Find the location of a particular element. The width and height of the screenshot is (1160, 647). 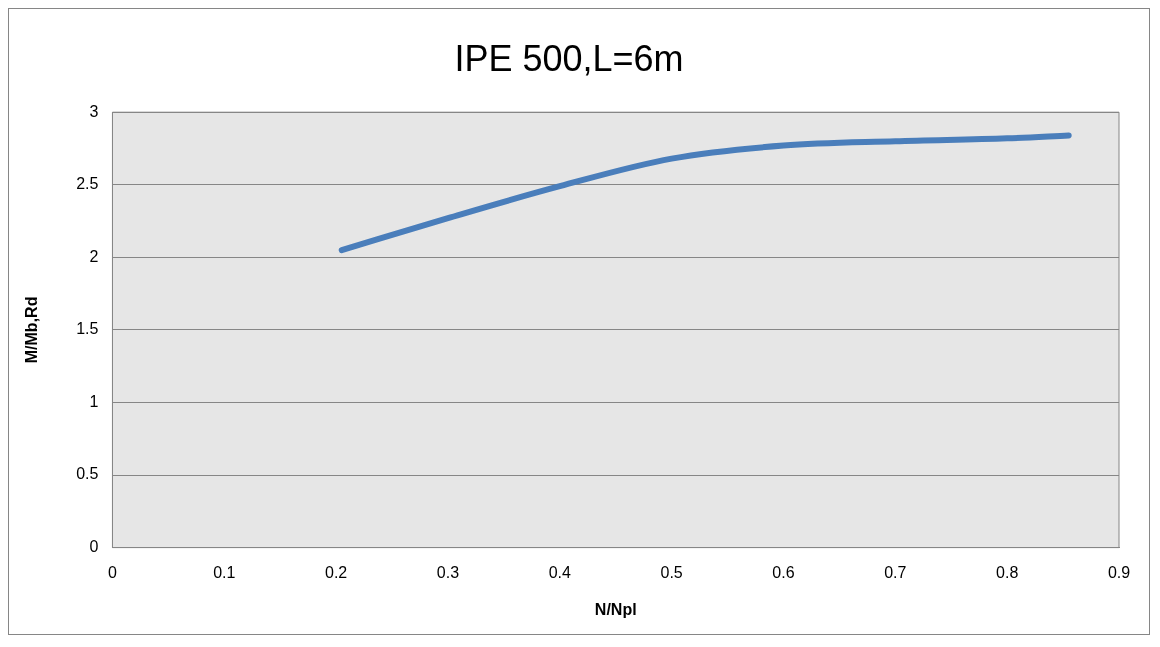

x-tick-label: 0.8 is located at coordinates (1007, 572).